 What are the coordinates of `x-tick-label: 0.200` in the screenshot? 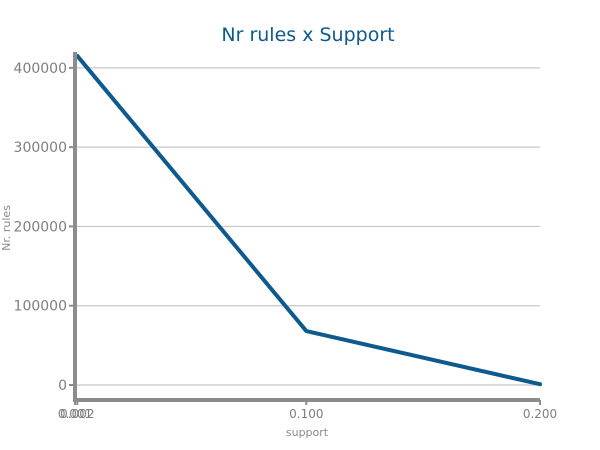 It's located at (540, 414).